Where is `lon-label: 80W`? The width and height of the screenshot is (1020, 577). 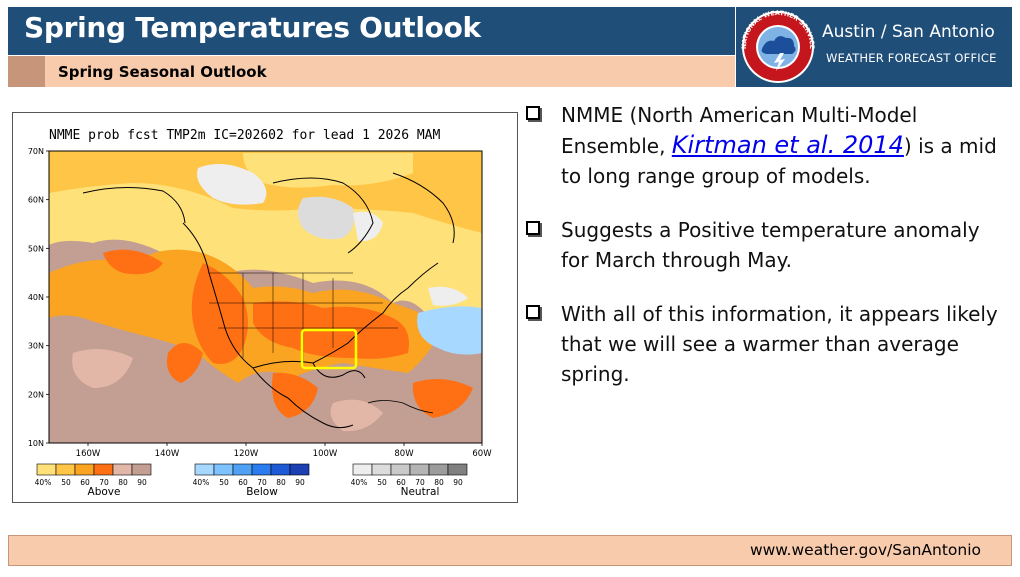
lon-label: 80W is located at coordinates (404, 454).